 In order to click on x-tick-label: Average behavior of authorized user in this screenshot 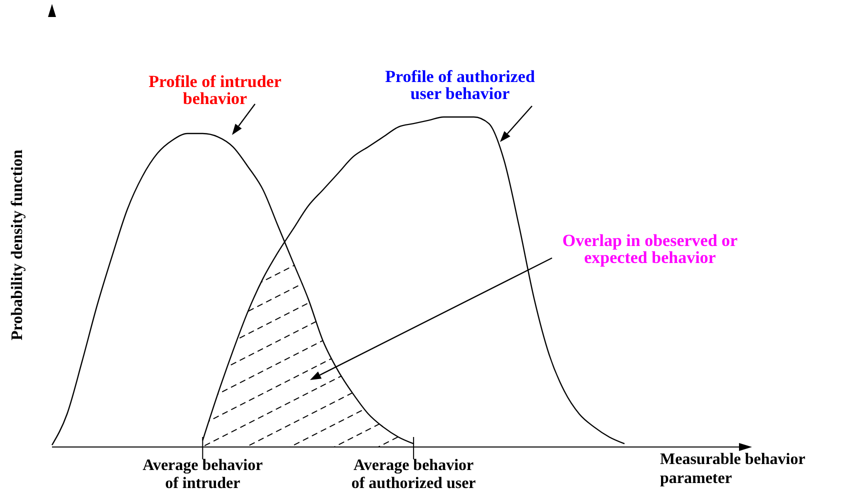, I will do `click(413, 474)`.